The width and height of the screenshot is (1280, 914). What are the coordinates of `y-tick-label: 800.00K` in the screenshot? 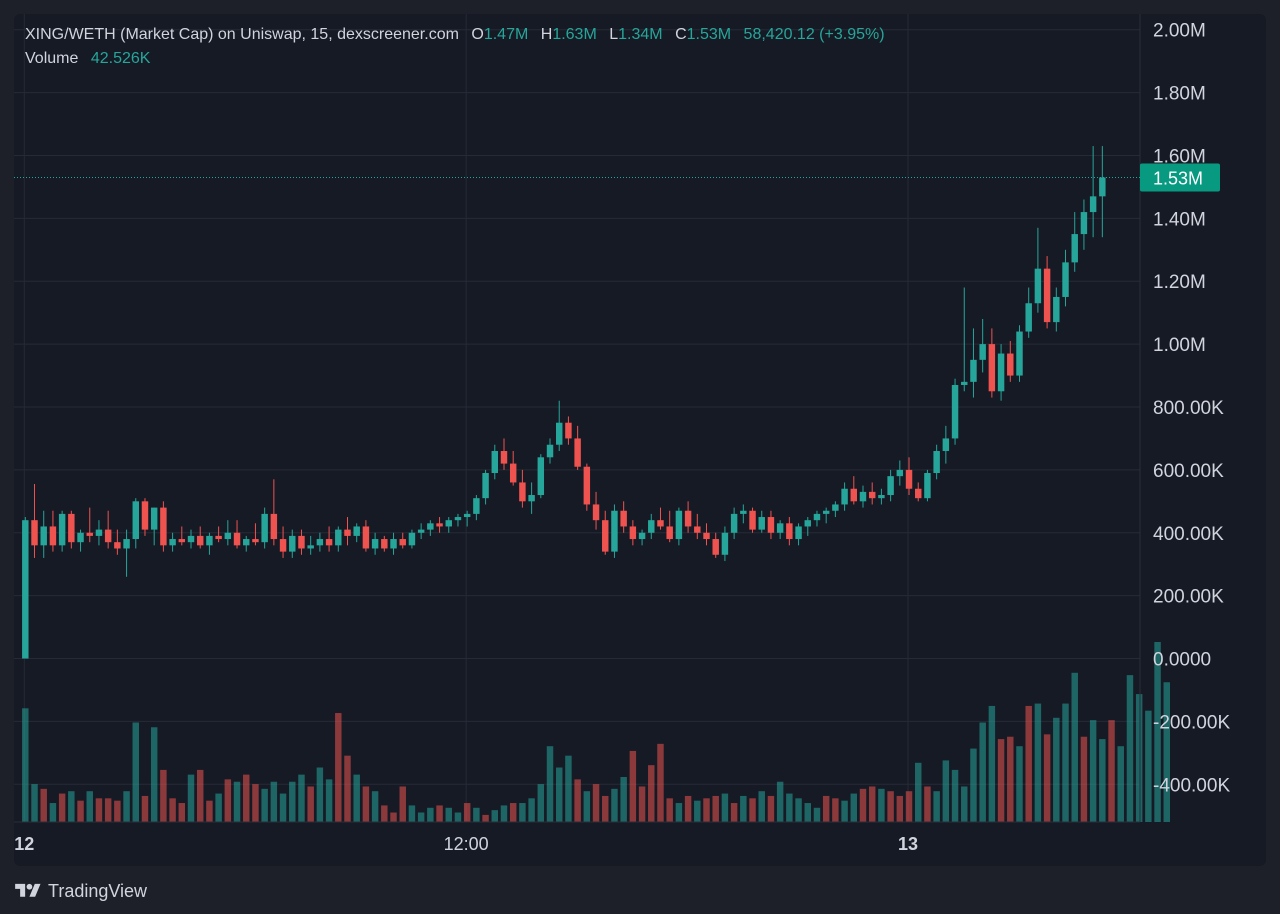 It's located at (1188, 408).